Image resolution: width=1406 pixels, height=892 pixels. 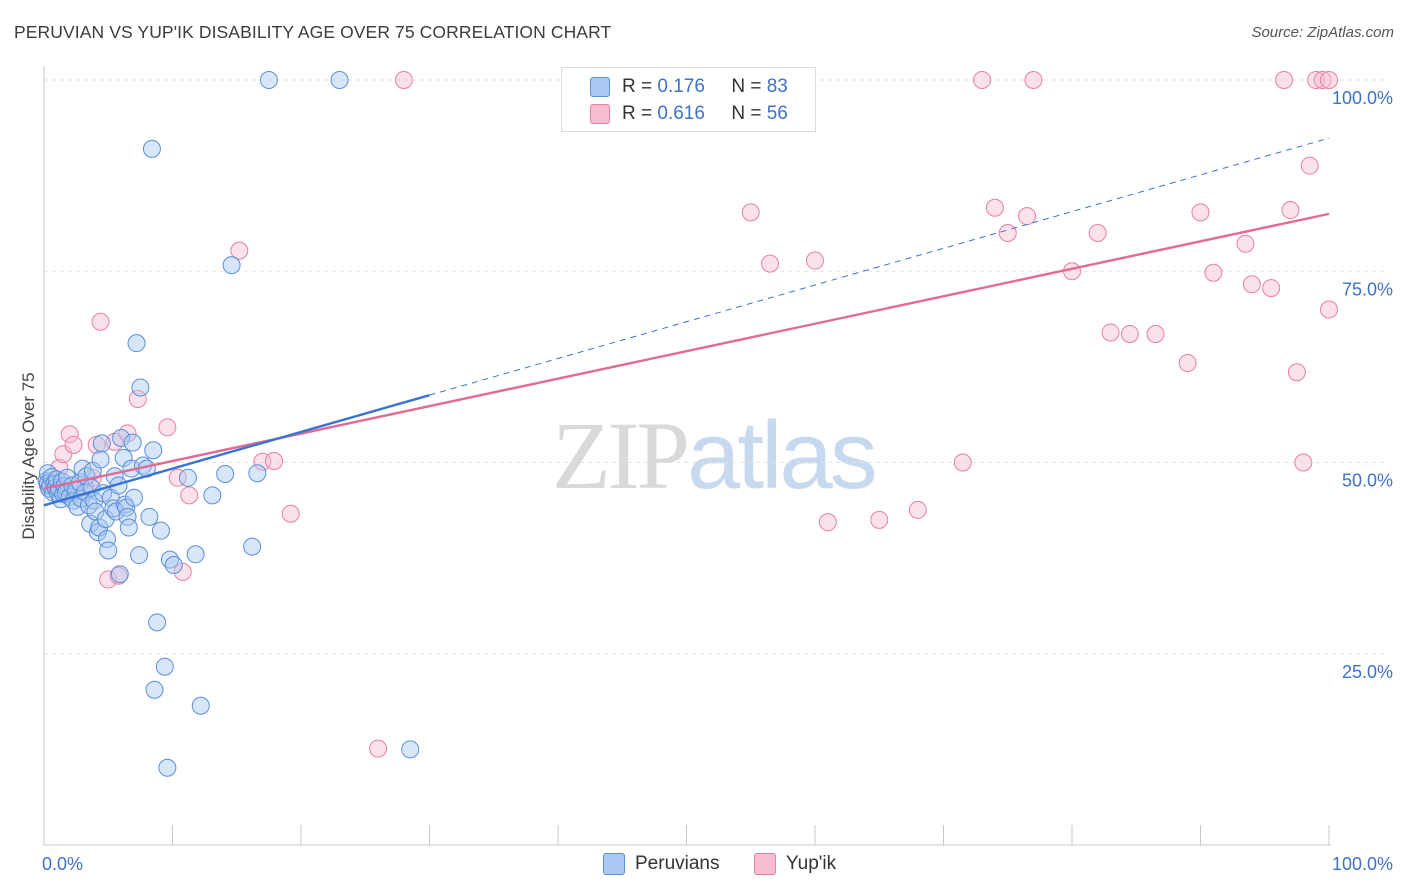 What do you see at coordinates (1367, 481) in the screenshot?
I see `y-tick-label: 50.0%` at bounding box center [1367, 481].